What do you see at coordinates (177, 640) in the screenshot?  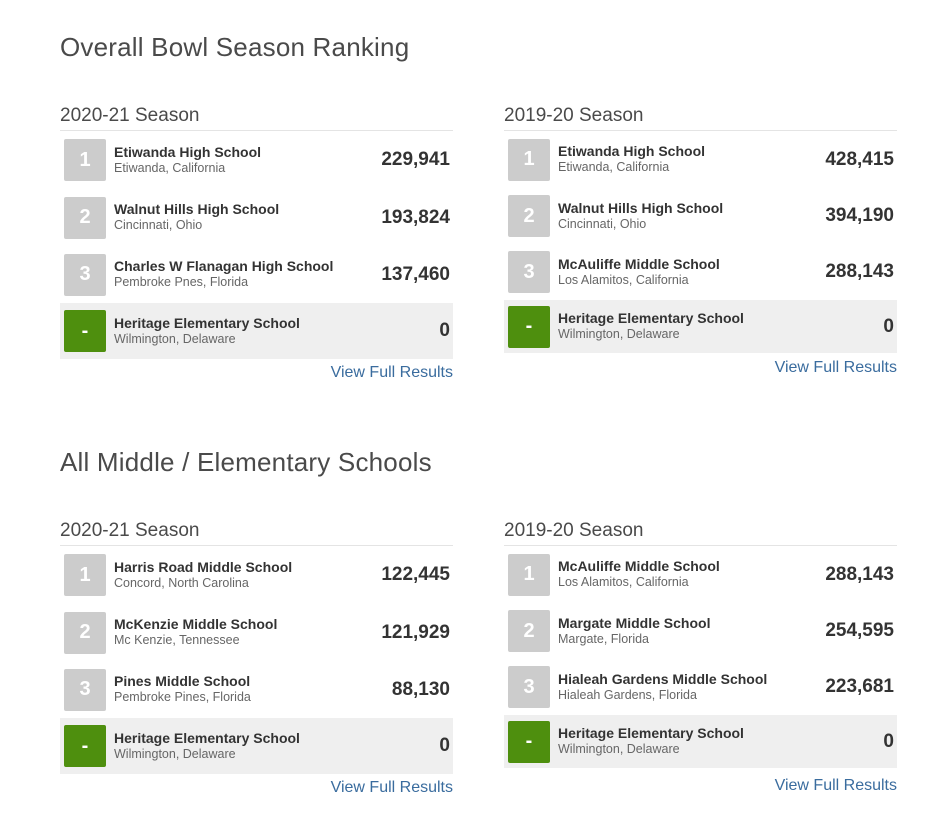 I see `school-location: Mc Kenzie, Tennessee` at bounding box center [177, 640].